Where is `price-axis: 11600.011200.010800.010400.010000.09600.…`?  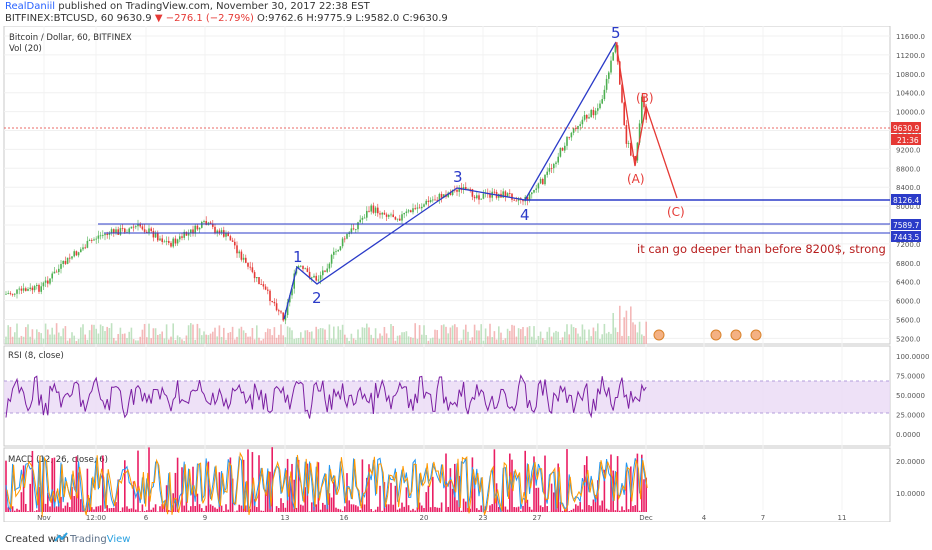
price-axis: 11600.011200.010800.010400.010000.09600.… is located at coordinates (910, 188).